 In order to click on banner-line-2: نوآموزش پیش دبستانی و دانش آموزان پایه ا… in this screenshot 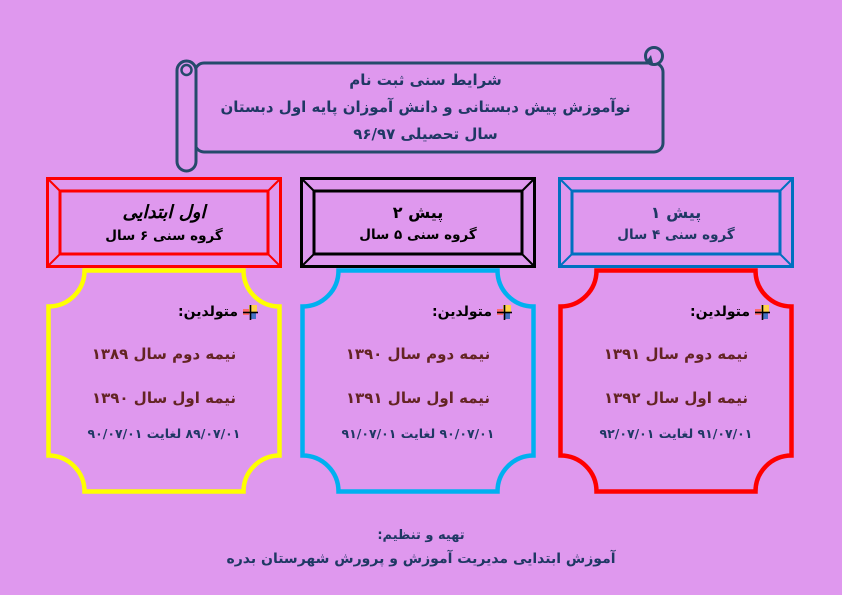, I will do `click(425, 106)`.